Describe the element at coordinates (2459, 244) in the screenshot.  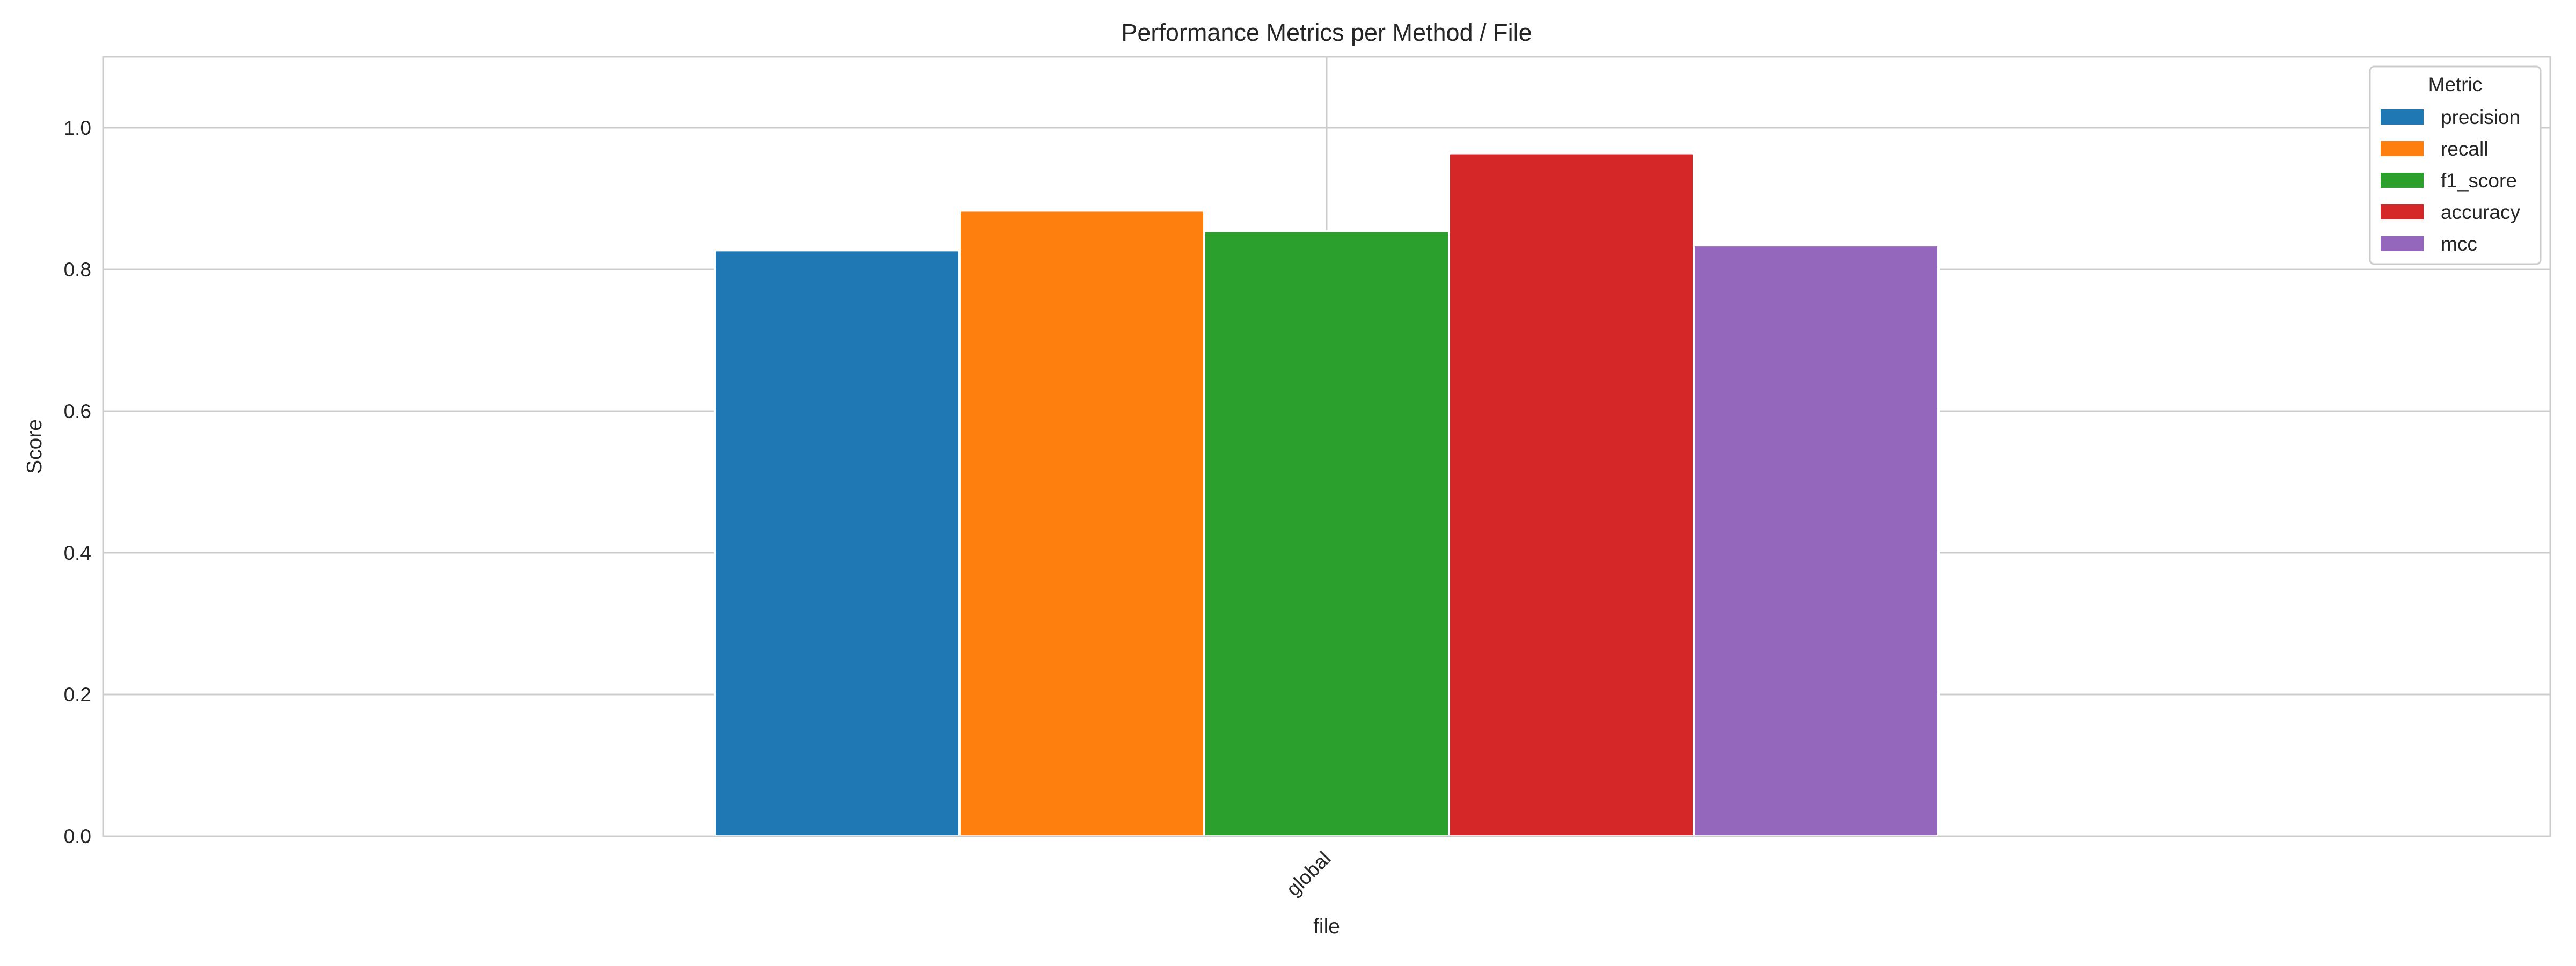
I see `legend-label-mcc: mcc` at that location.